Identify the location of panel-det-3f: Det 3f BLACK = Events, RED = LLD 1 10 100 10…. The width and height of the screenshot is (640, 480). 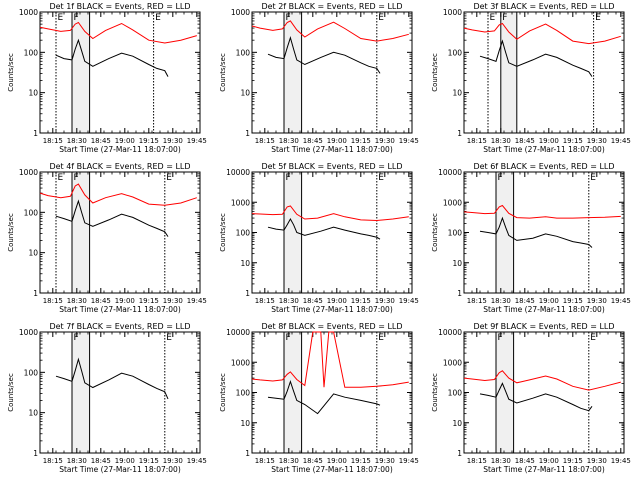
(531, 78).